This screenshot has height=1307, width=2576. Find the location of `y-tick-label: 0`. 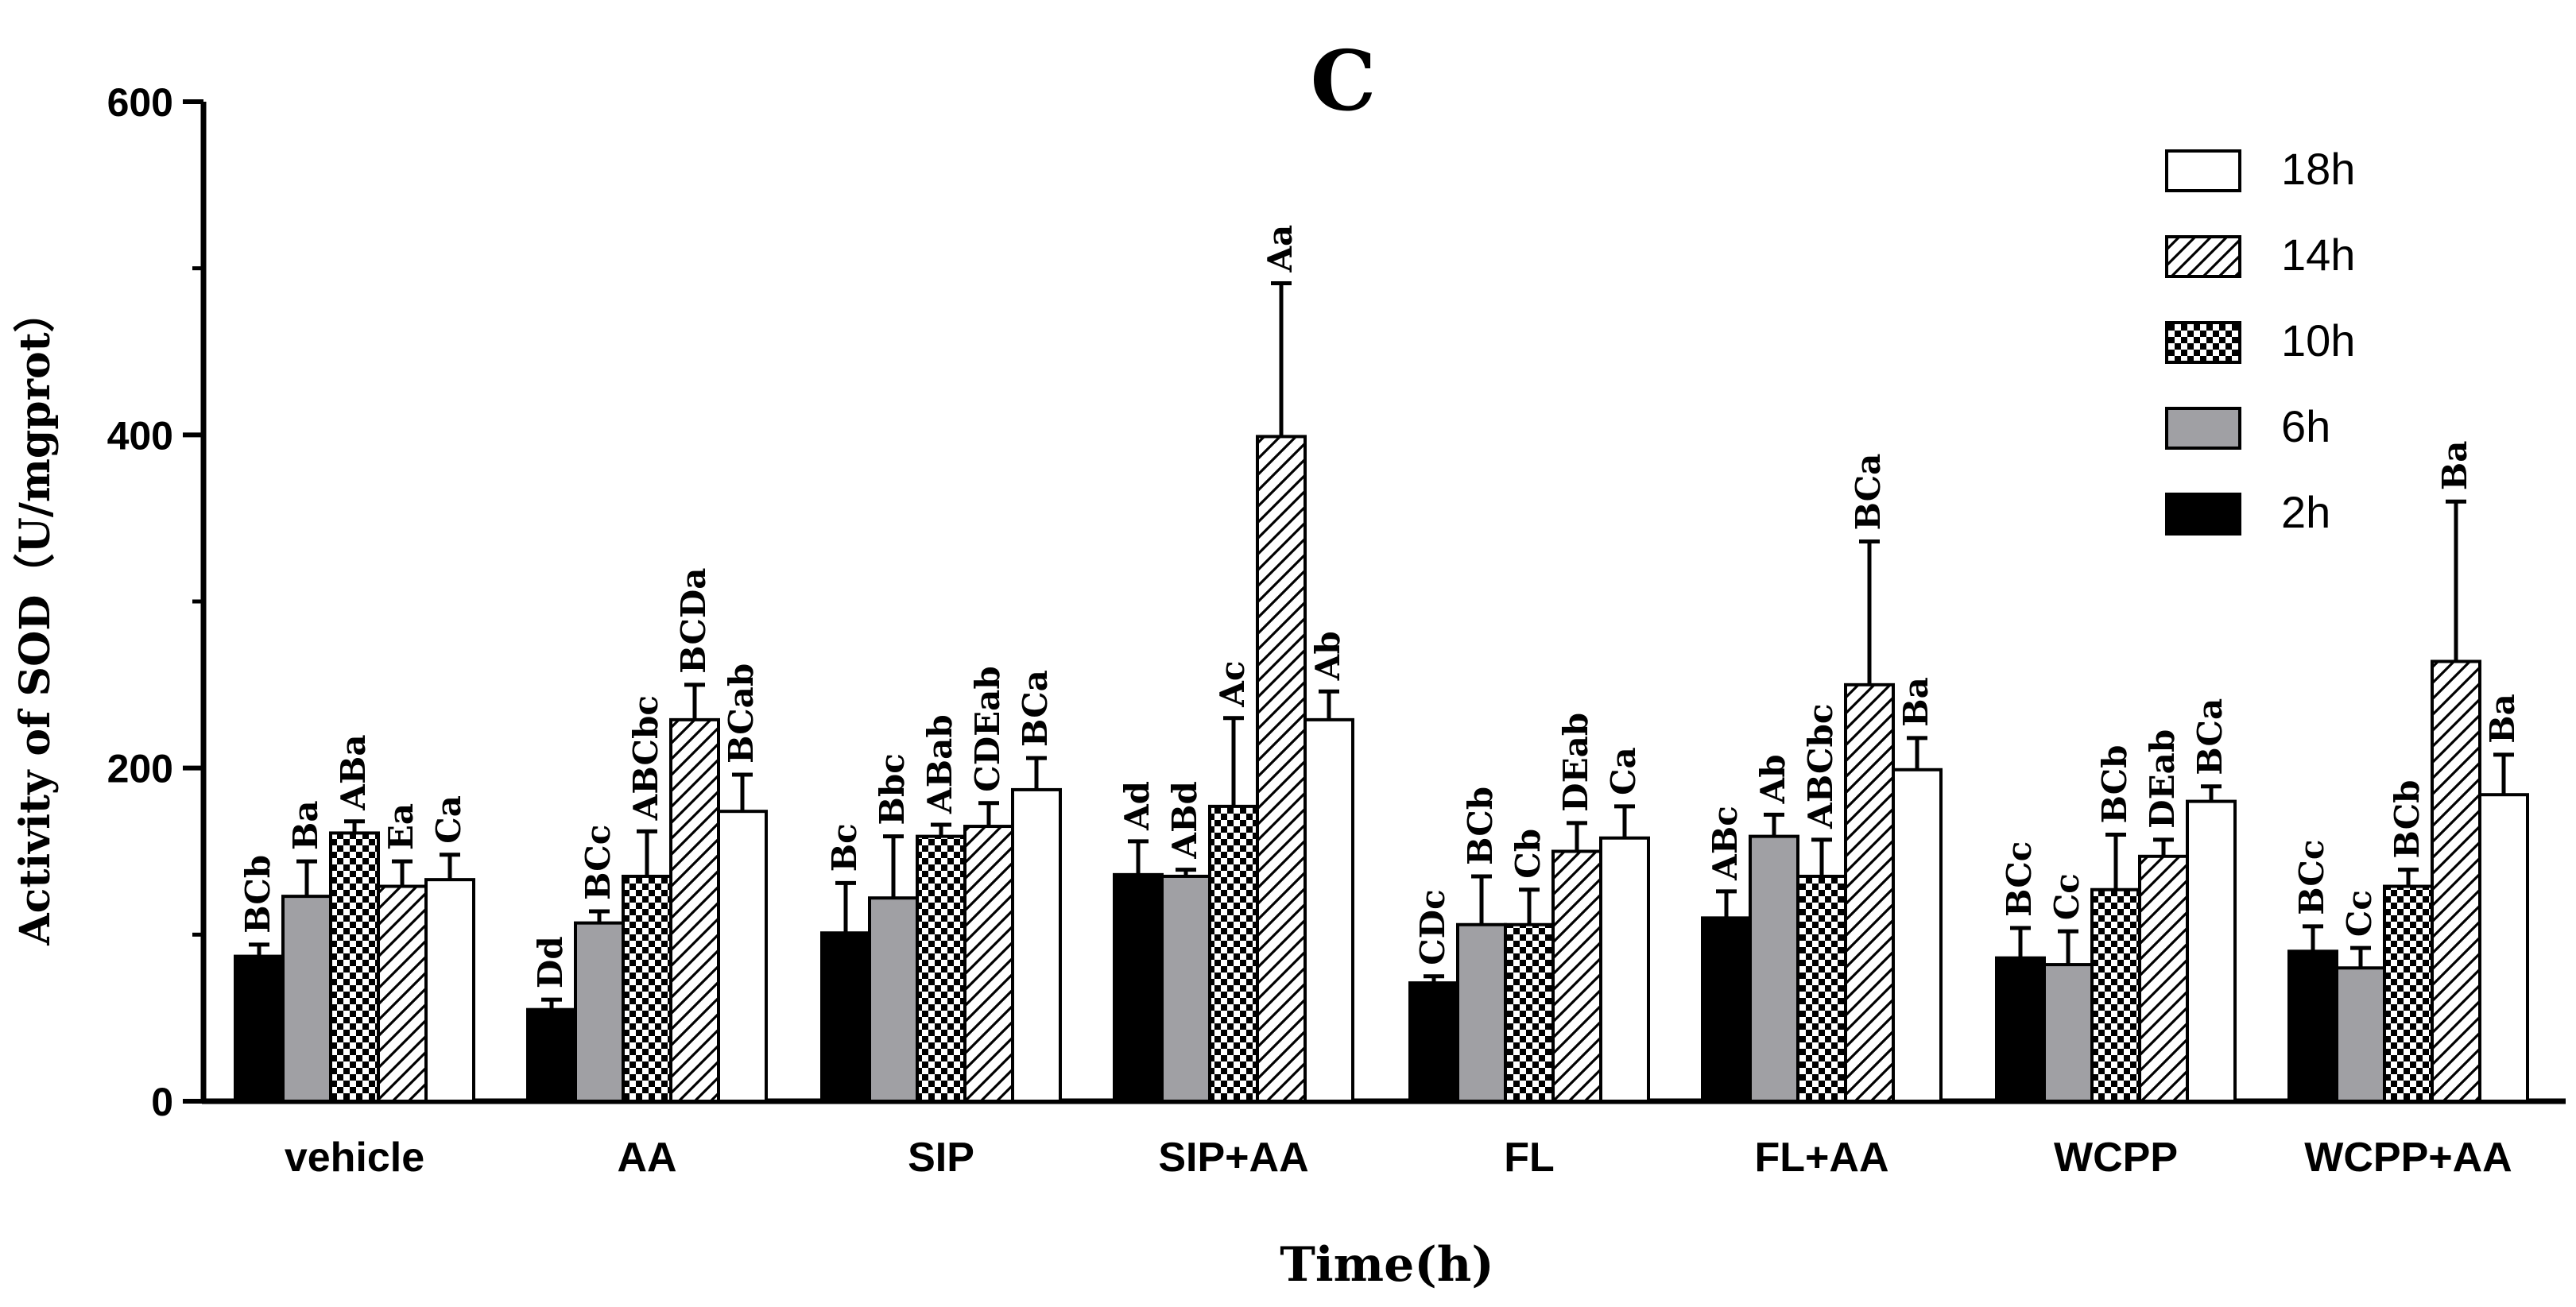

y-tick-label: 0 is located at coordinates (162, 1102).